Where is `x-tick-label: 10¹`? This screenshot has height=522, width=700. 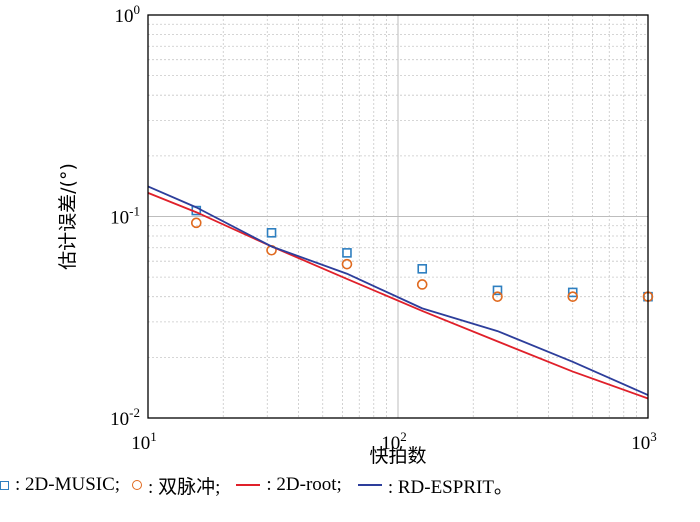
x-tick-label: 10¹ is located at coordinates (144, 441).